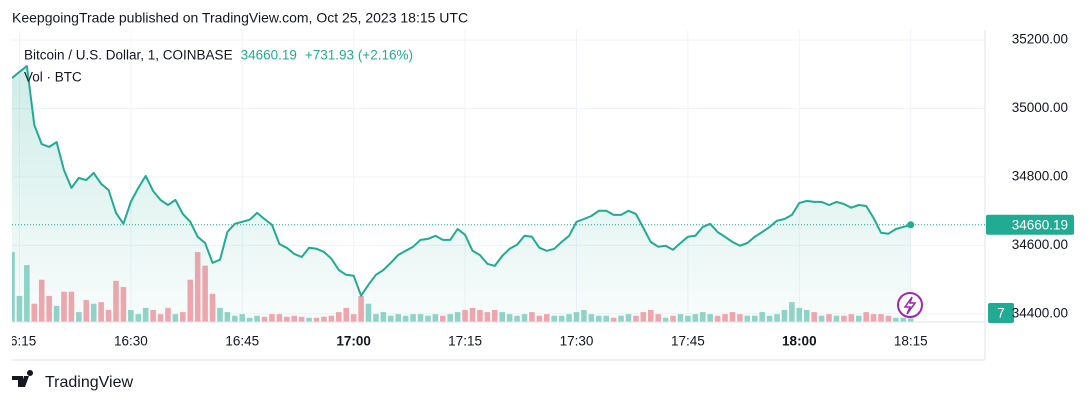  Describe the element at coordinates (688, 341) in the screenshot. I see `x-tick-label: 17:45` at that location.